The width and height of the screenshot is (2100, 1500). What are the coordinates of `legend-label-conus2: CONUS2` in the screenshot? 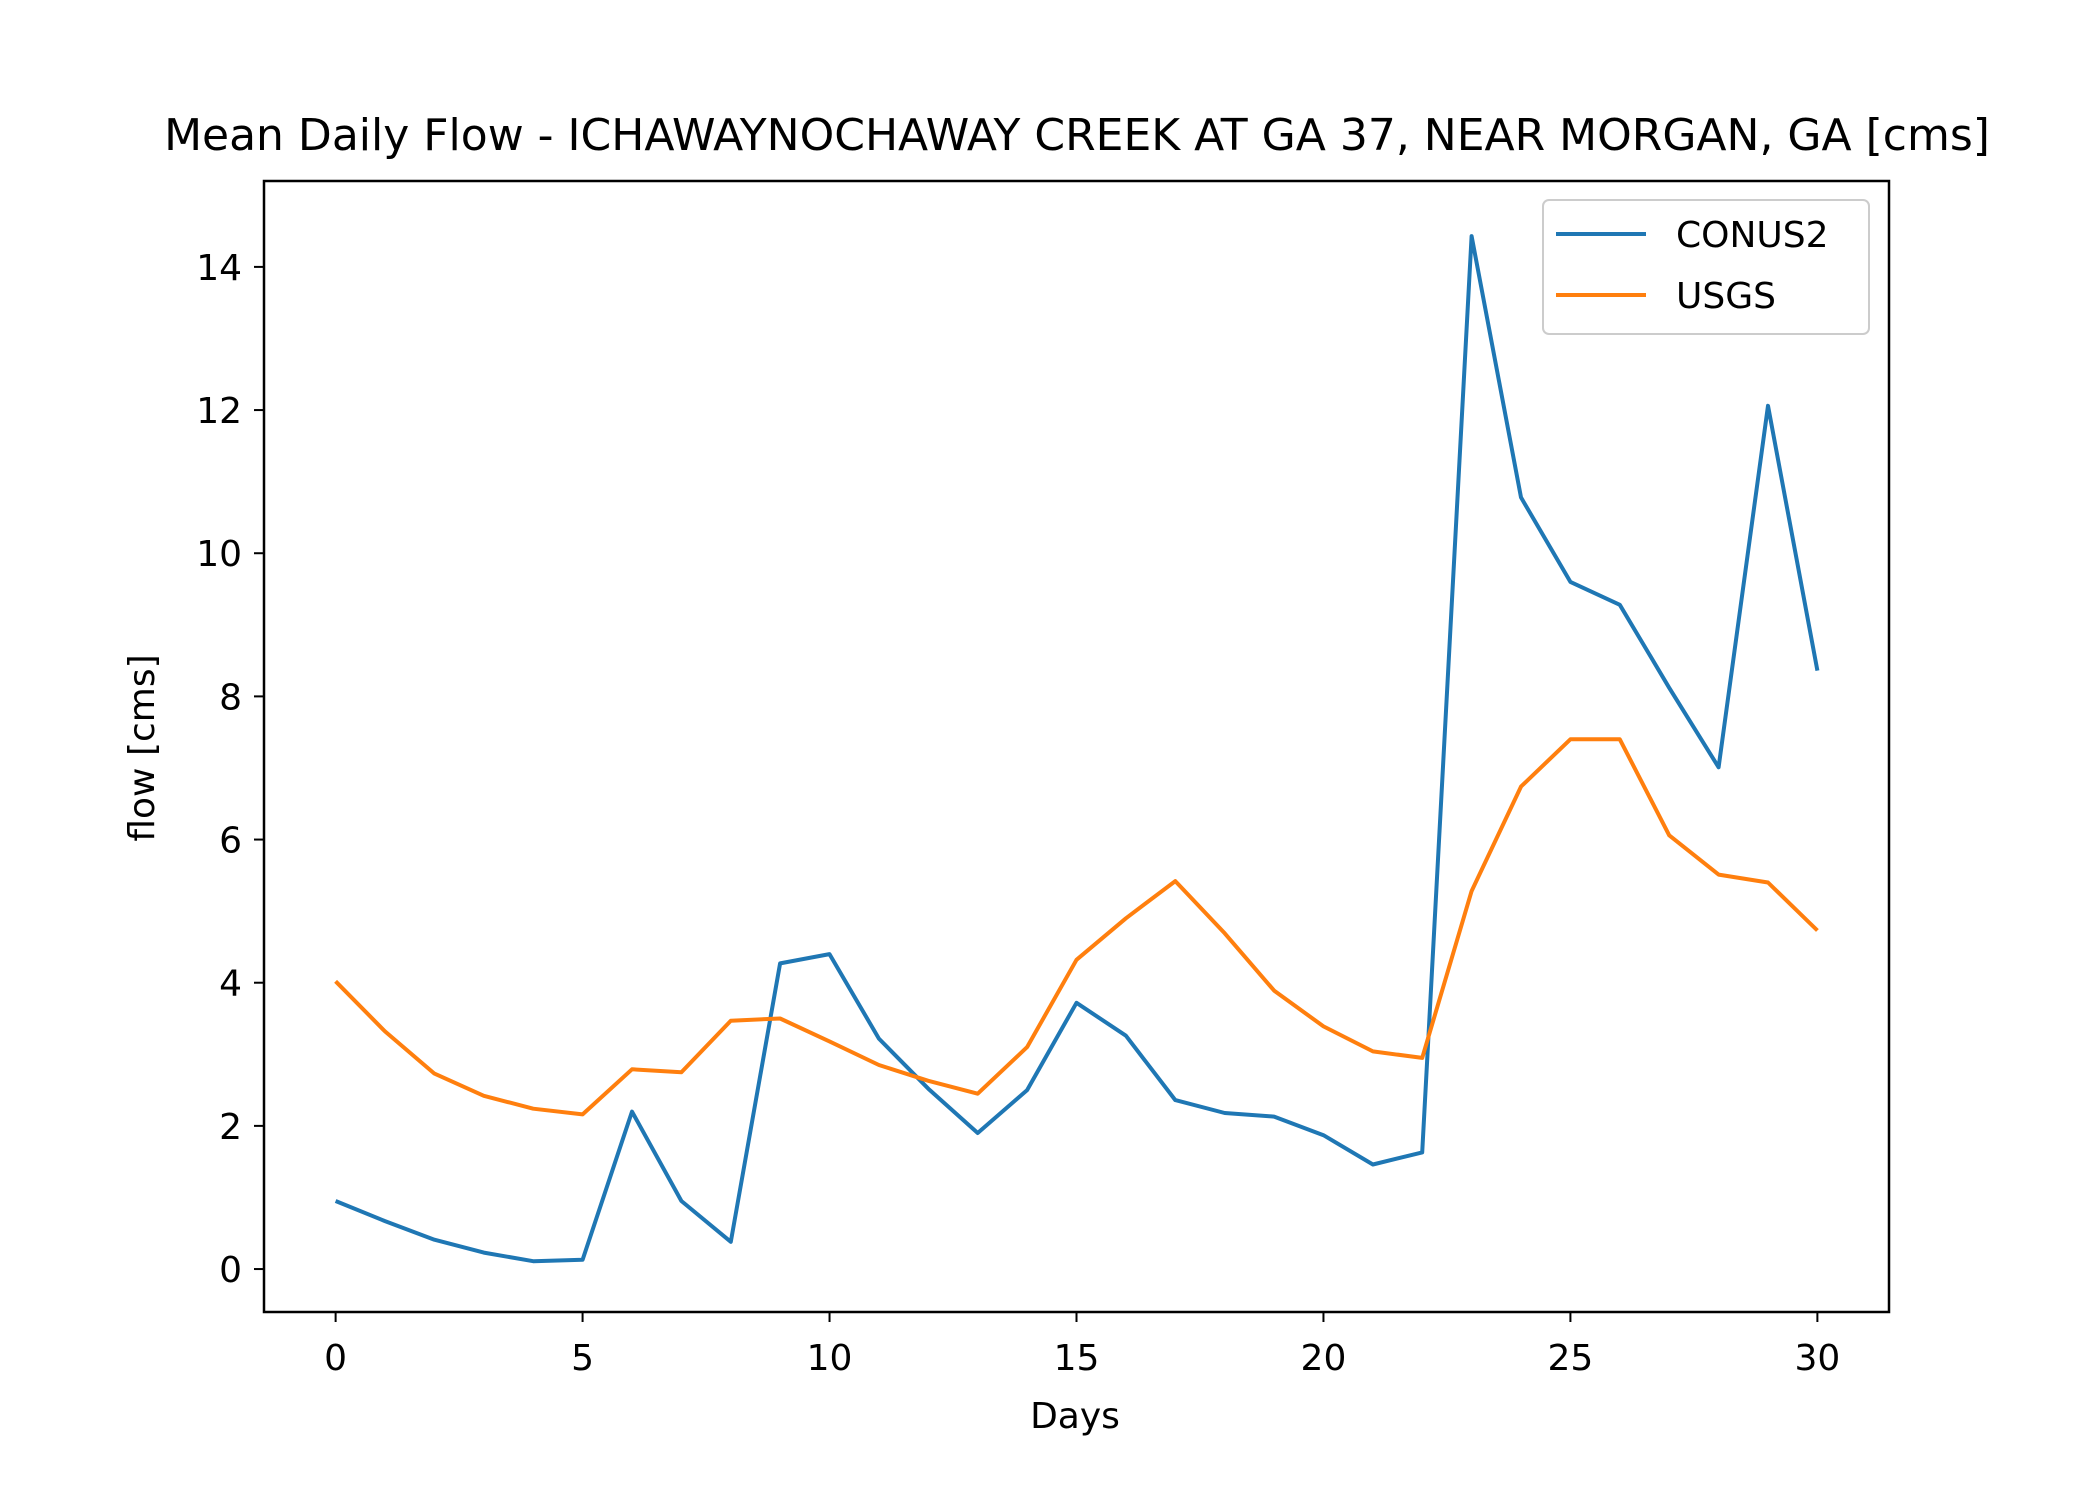 It's located at (1752, 235).